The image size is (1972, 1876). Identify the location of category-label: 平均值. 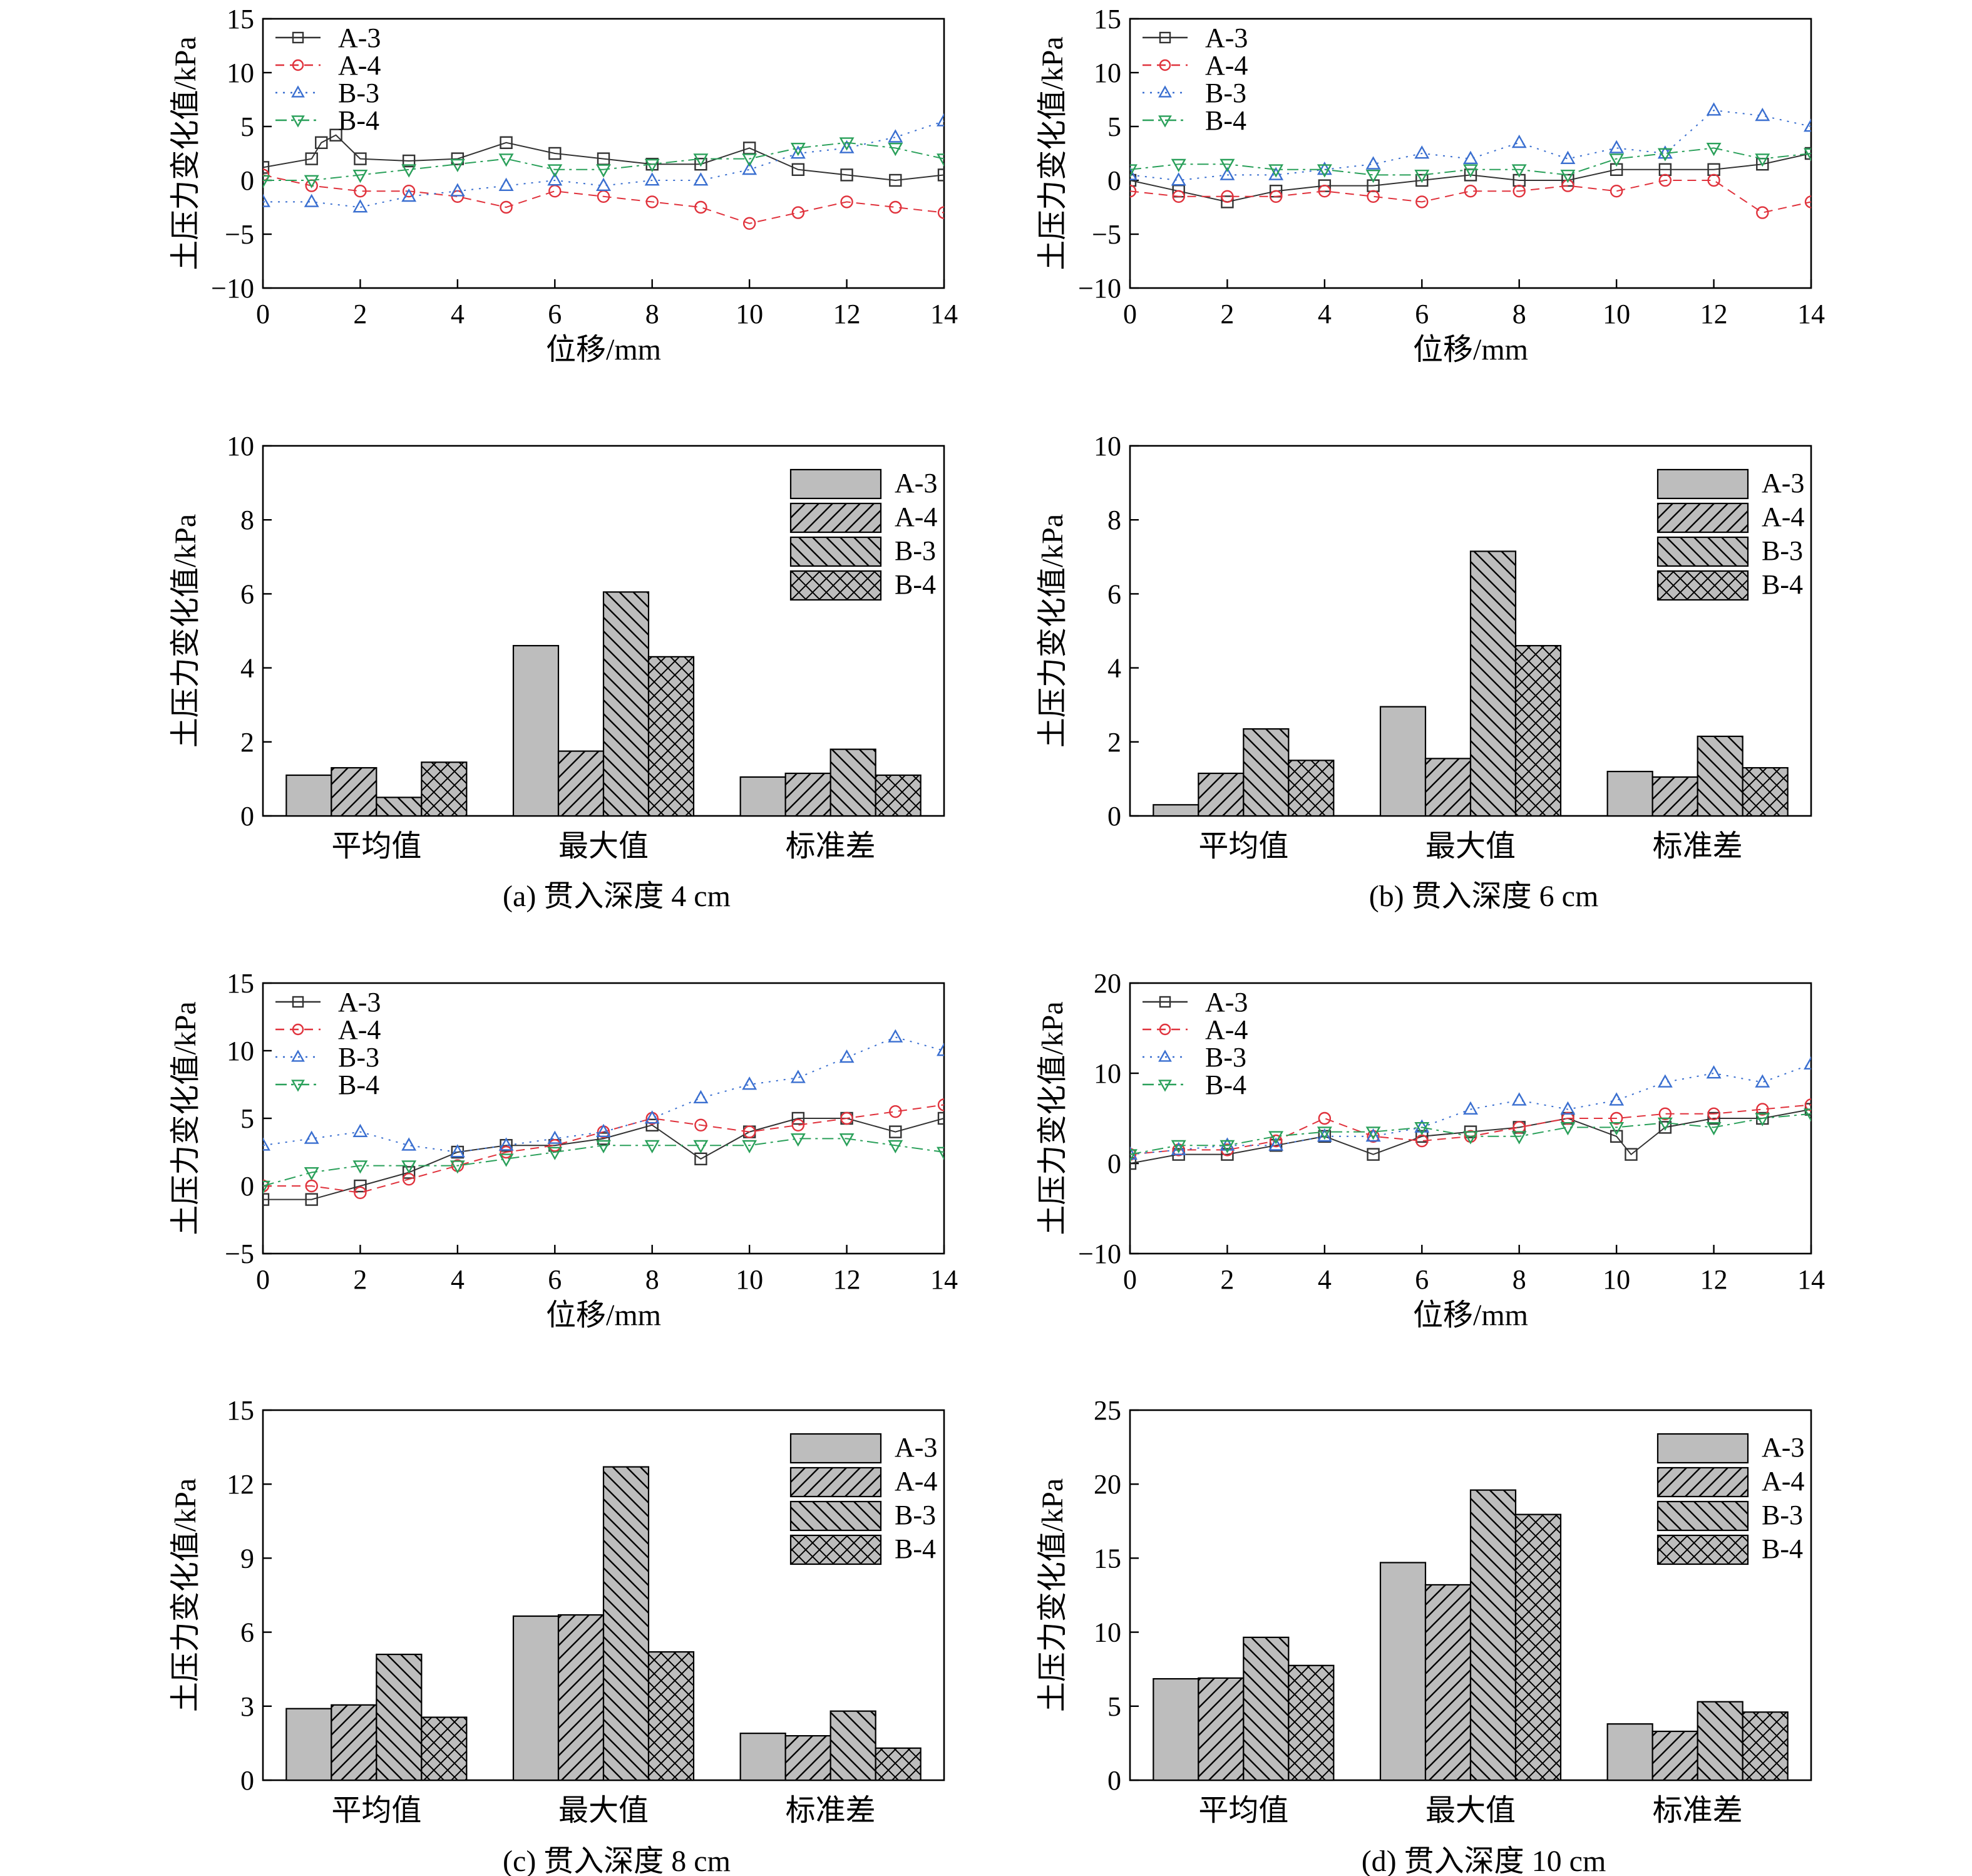
(376, 1810).